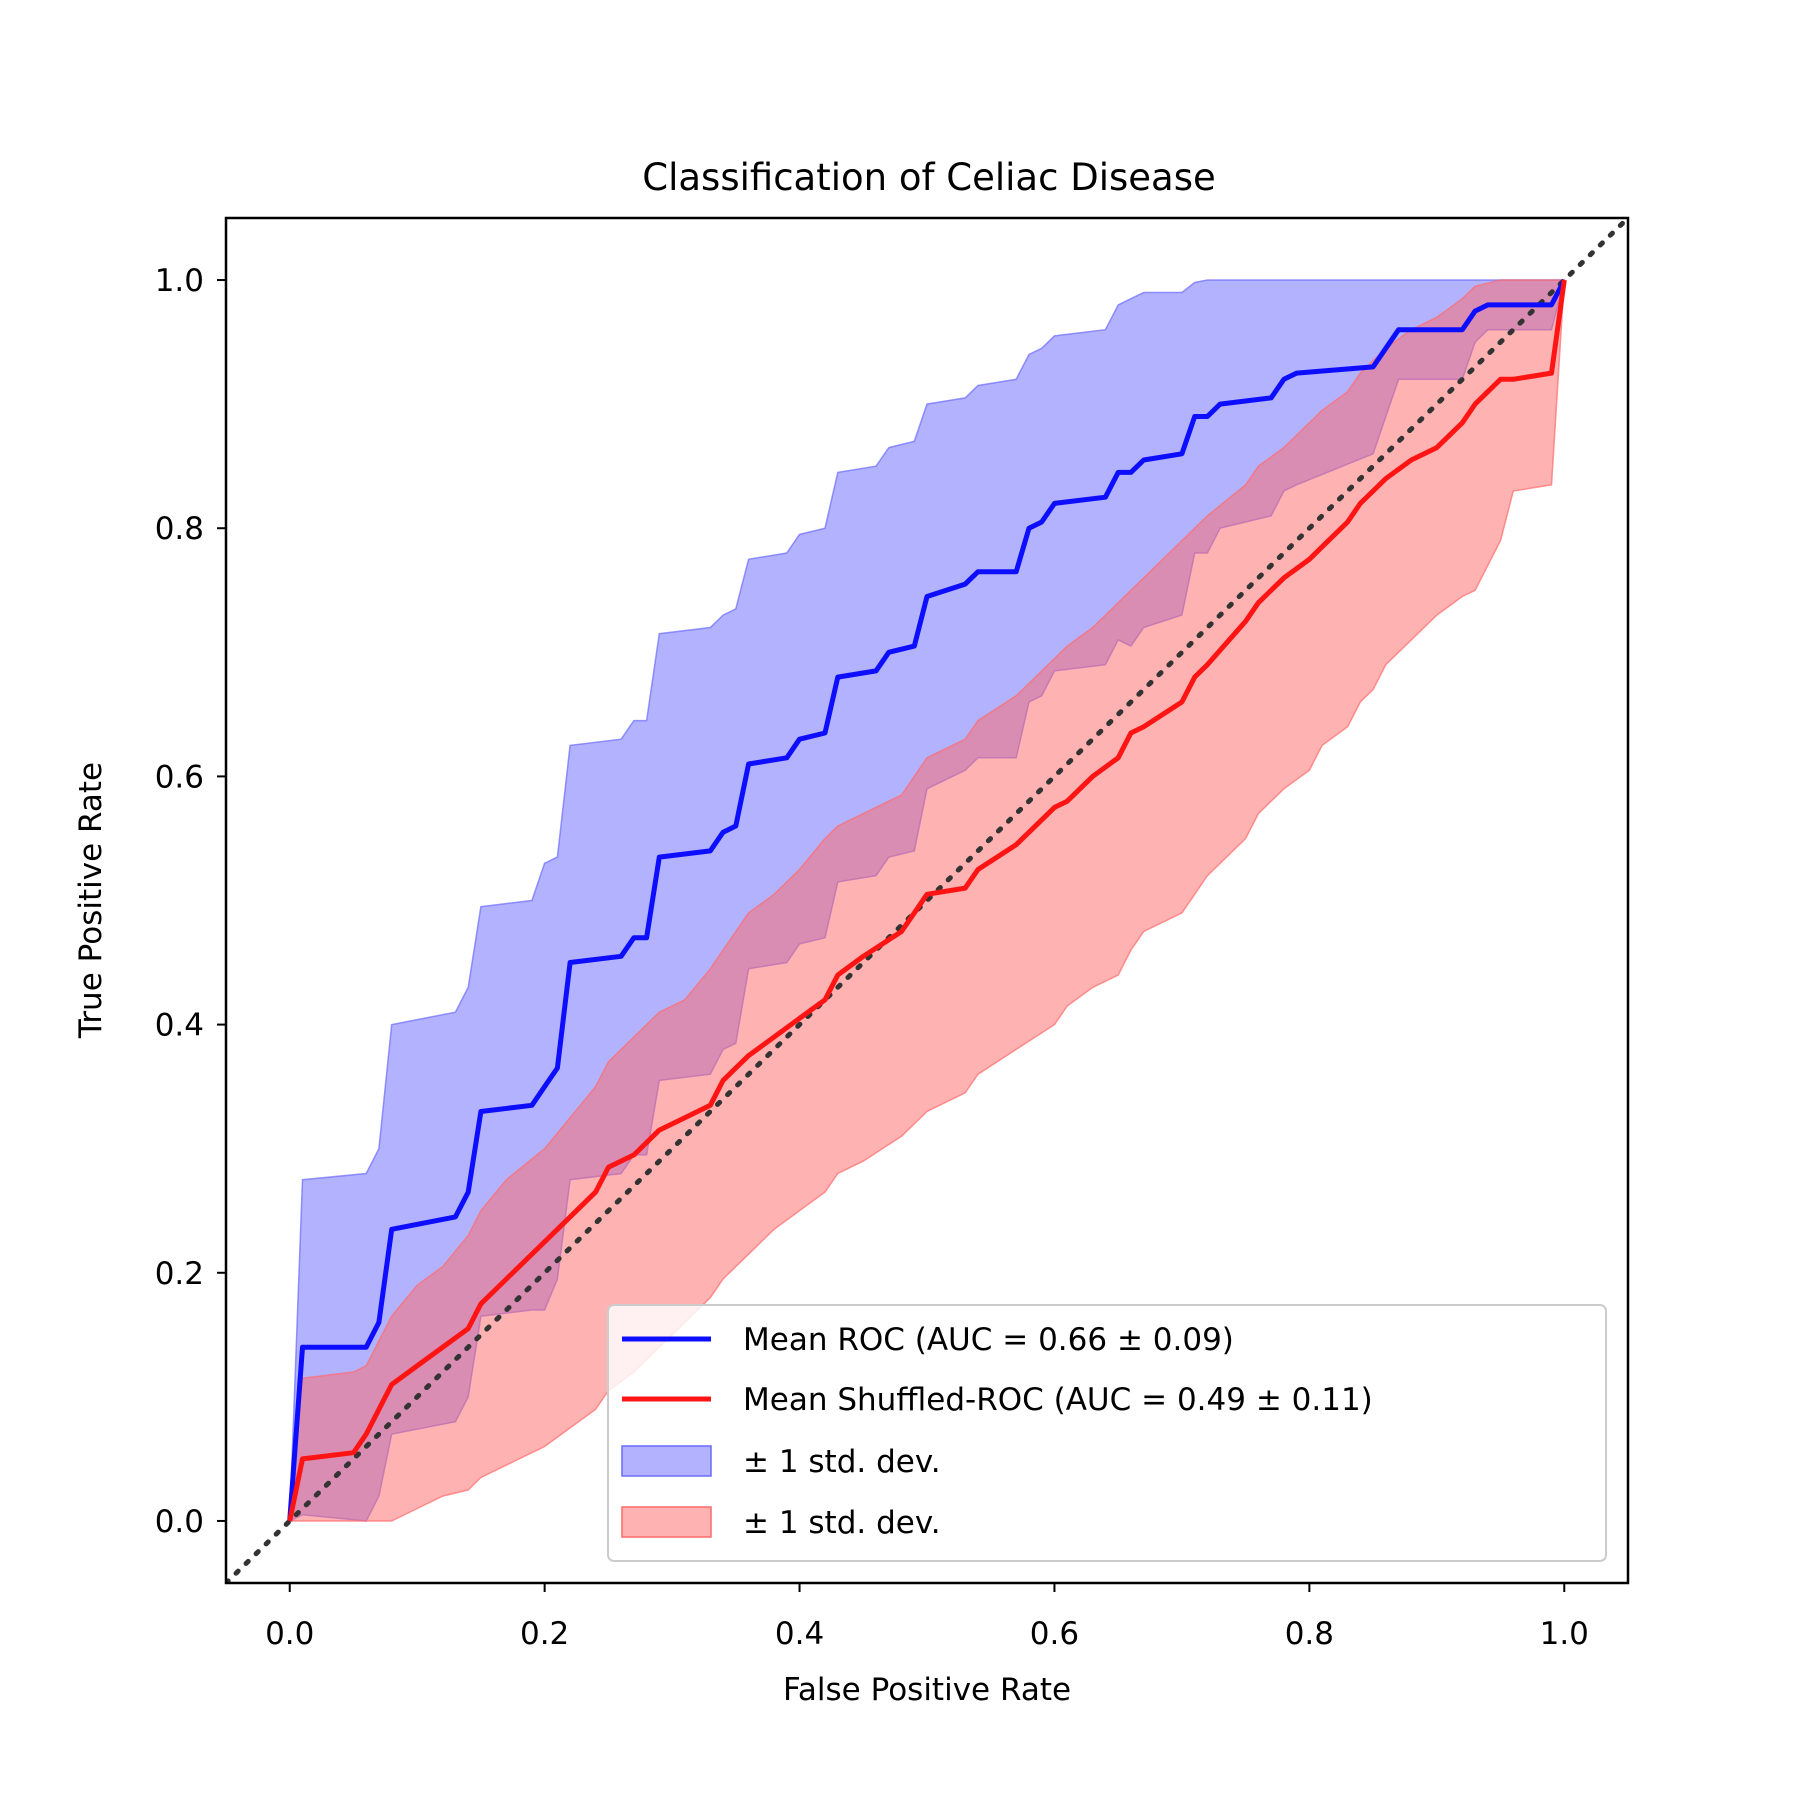 The width and height of the screenshot is (1800, 1800). What do you see at coordinates (179, 777) in the screenshot?
I see `y-tick-label: 0.6` at bounding box center [179, 777].